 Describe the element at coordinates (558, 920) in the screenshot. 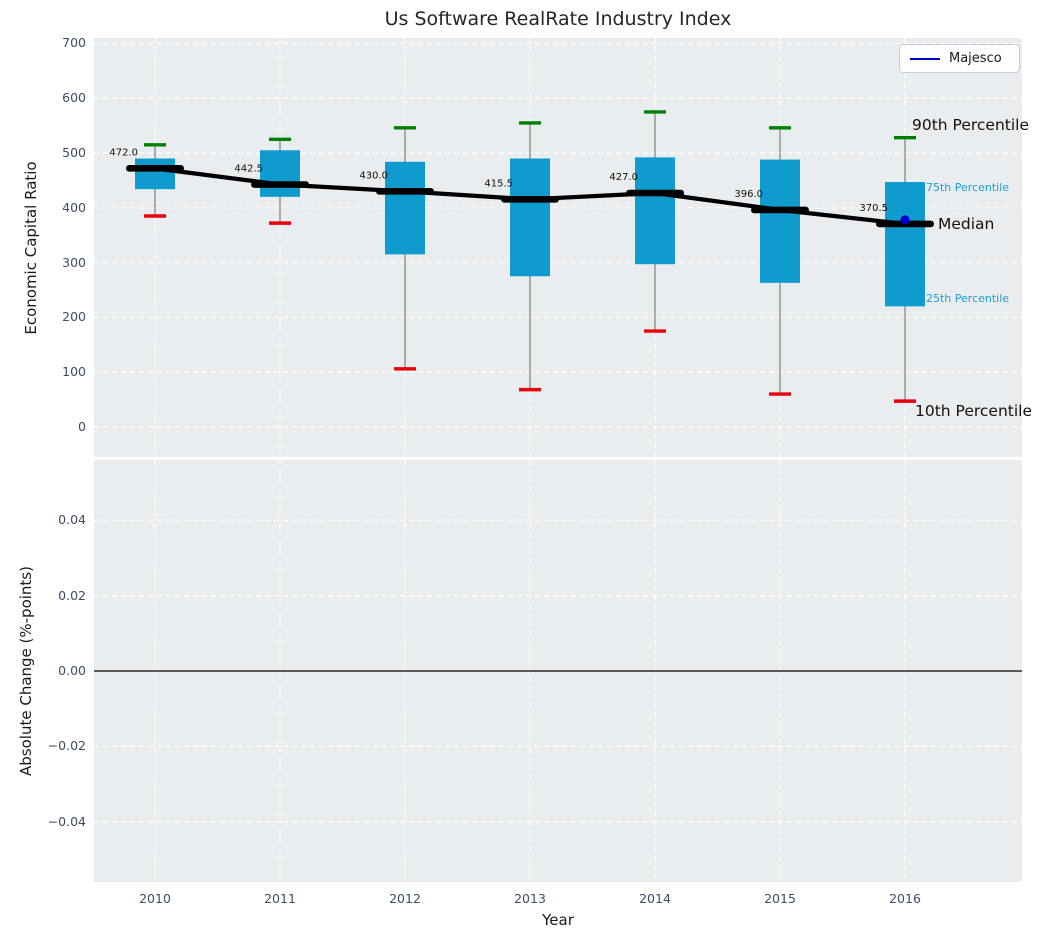

I see `x-axis-label: Year` at that location.